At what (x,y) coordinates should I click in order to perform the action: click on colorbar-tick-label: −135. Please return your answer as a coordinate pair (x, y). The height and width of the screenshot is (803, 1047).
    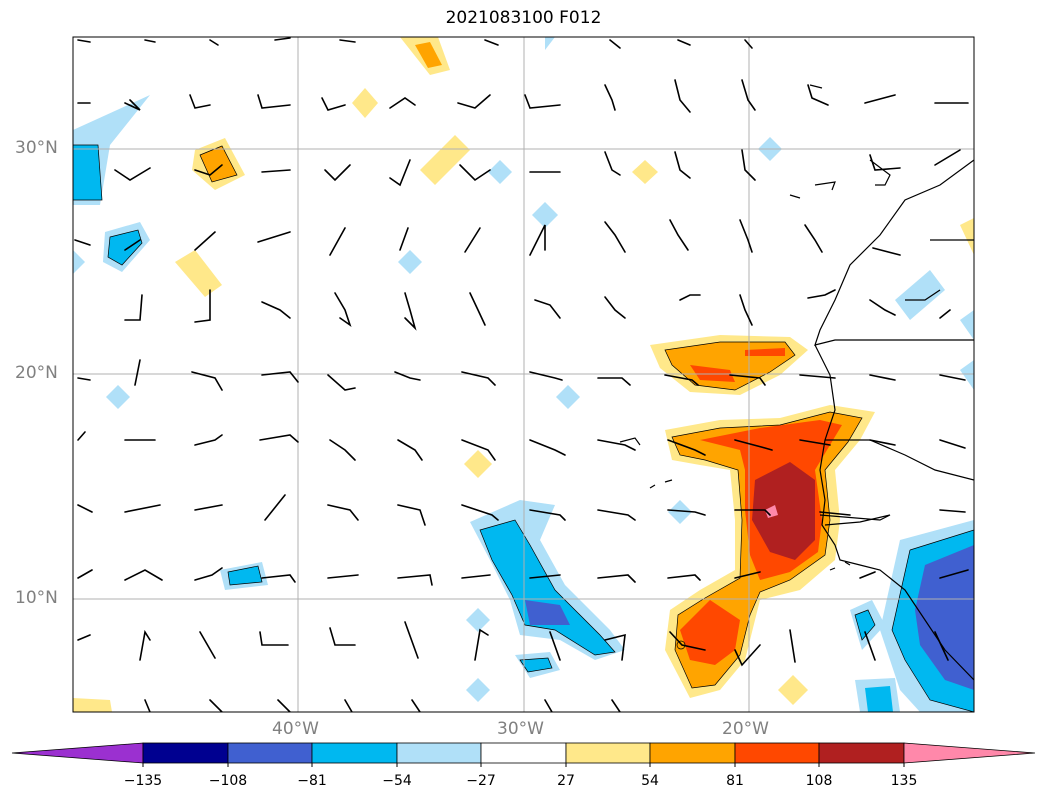
    Looking at the image, I should click on (143, 781).